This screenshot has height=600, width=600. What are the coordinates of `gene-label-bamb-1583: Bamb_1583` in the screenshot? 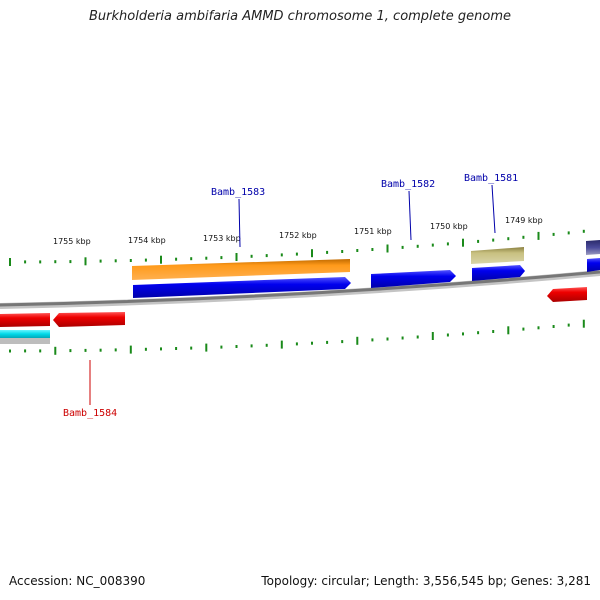 It's located at (238, 192).